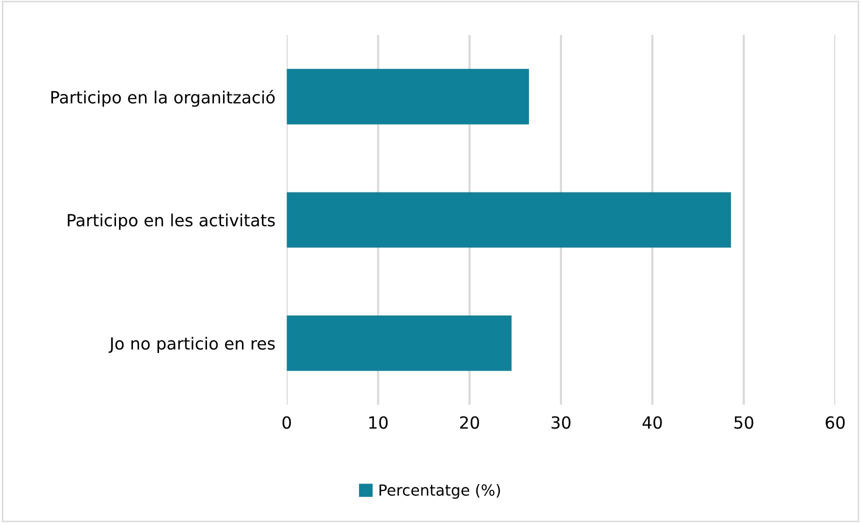 This screenshot has width=861, height=523. I want to click on x-tick-label: 40, so click(652, 422).